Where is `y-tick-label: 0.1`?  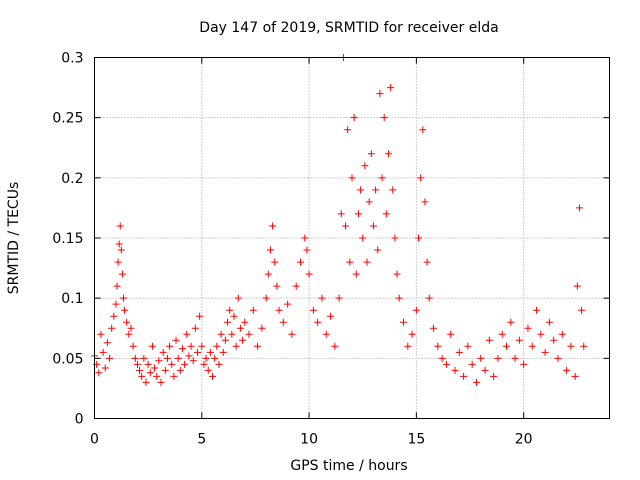 y-tick-label: 0.1 is located at coordinates (72, 299).